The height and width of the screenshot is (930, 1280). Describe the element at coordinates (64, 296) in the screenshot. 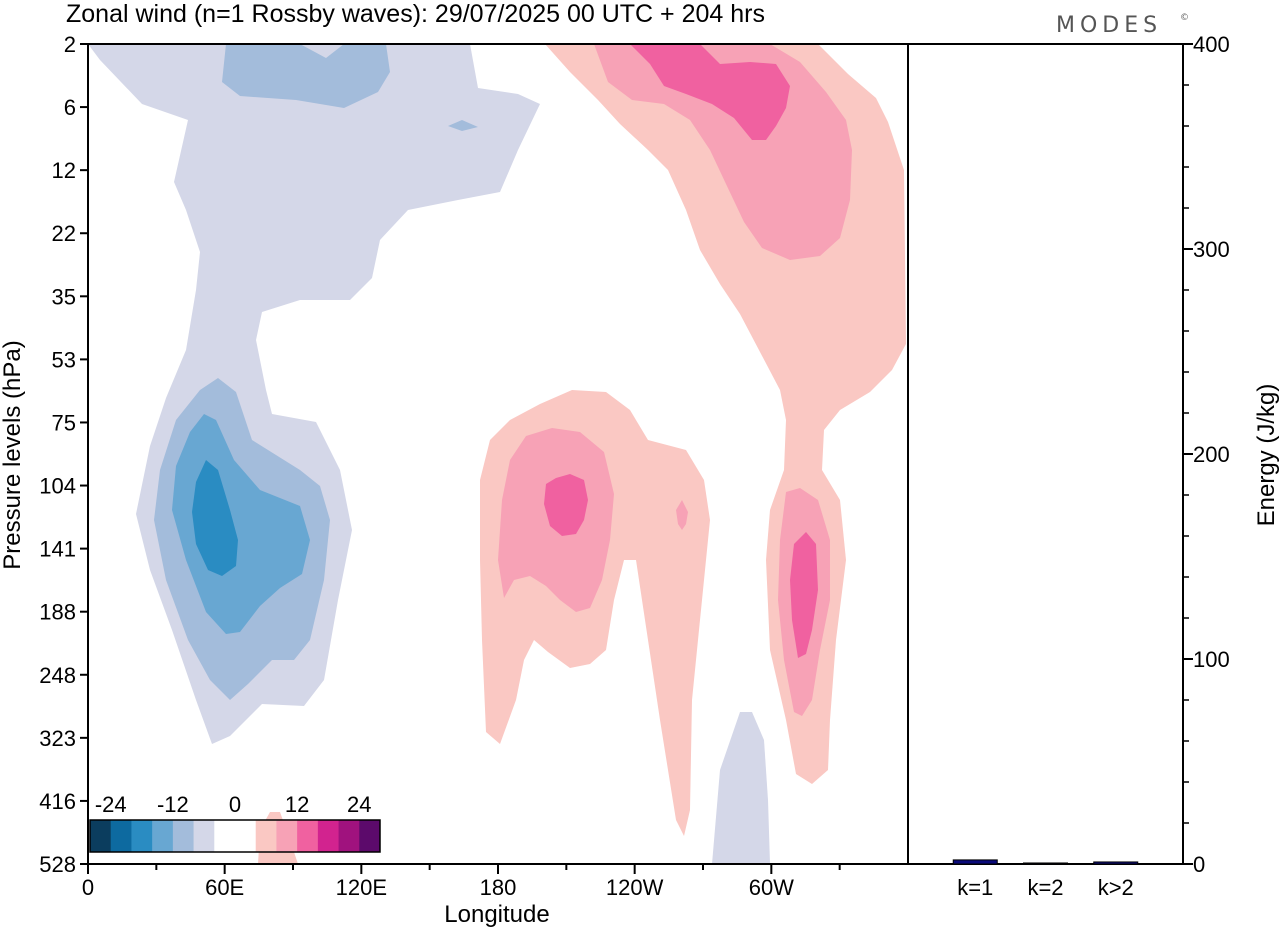

I see `y-tick-label: 35` at that location.